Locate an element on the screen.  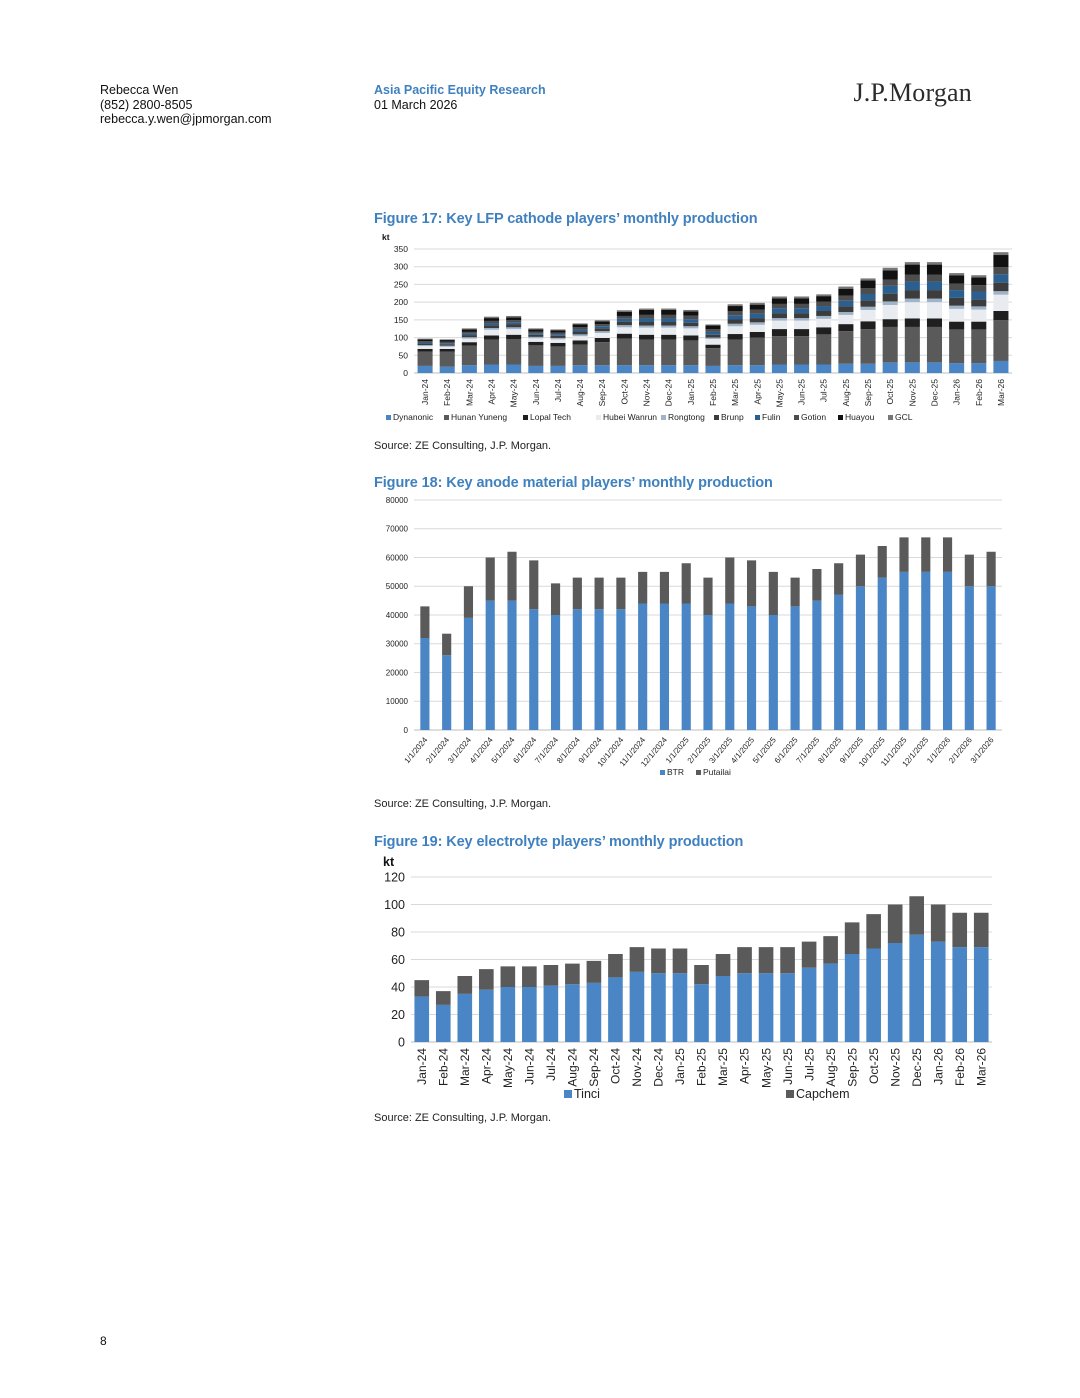
legend-label: Rongtong is located at coordinates (686, 417).